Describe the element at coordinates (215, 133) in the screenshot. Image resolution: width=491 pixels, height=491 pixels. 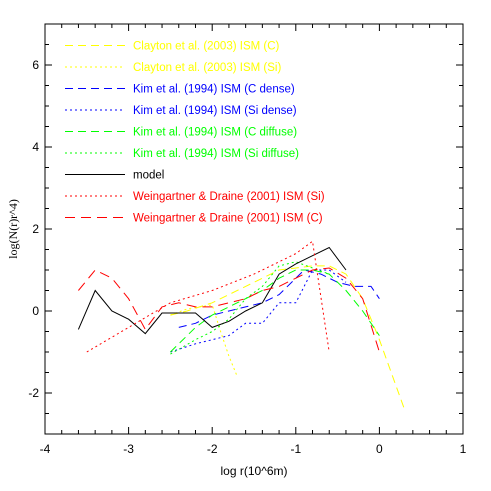
I see `legend-label-5: Kim et al. (1994) ISM (C diffuse)` at that location.